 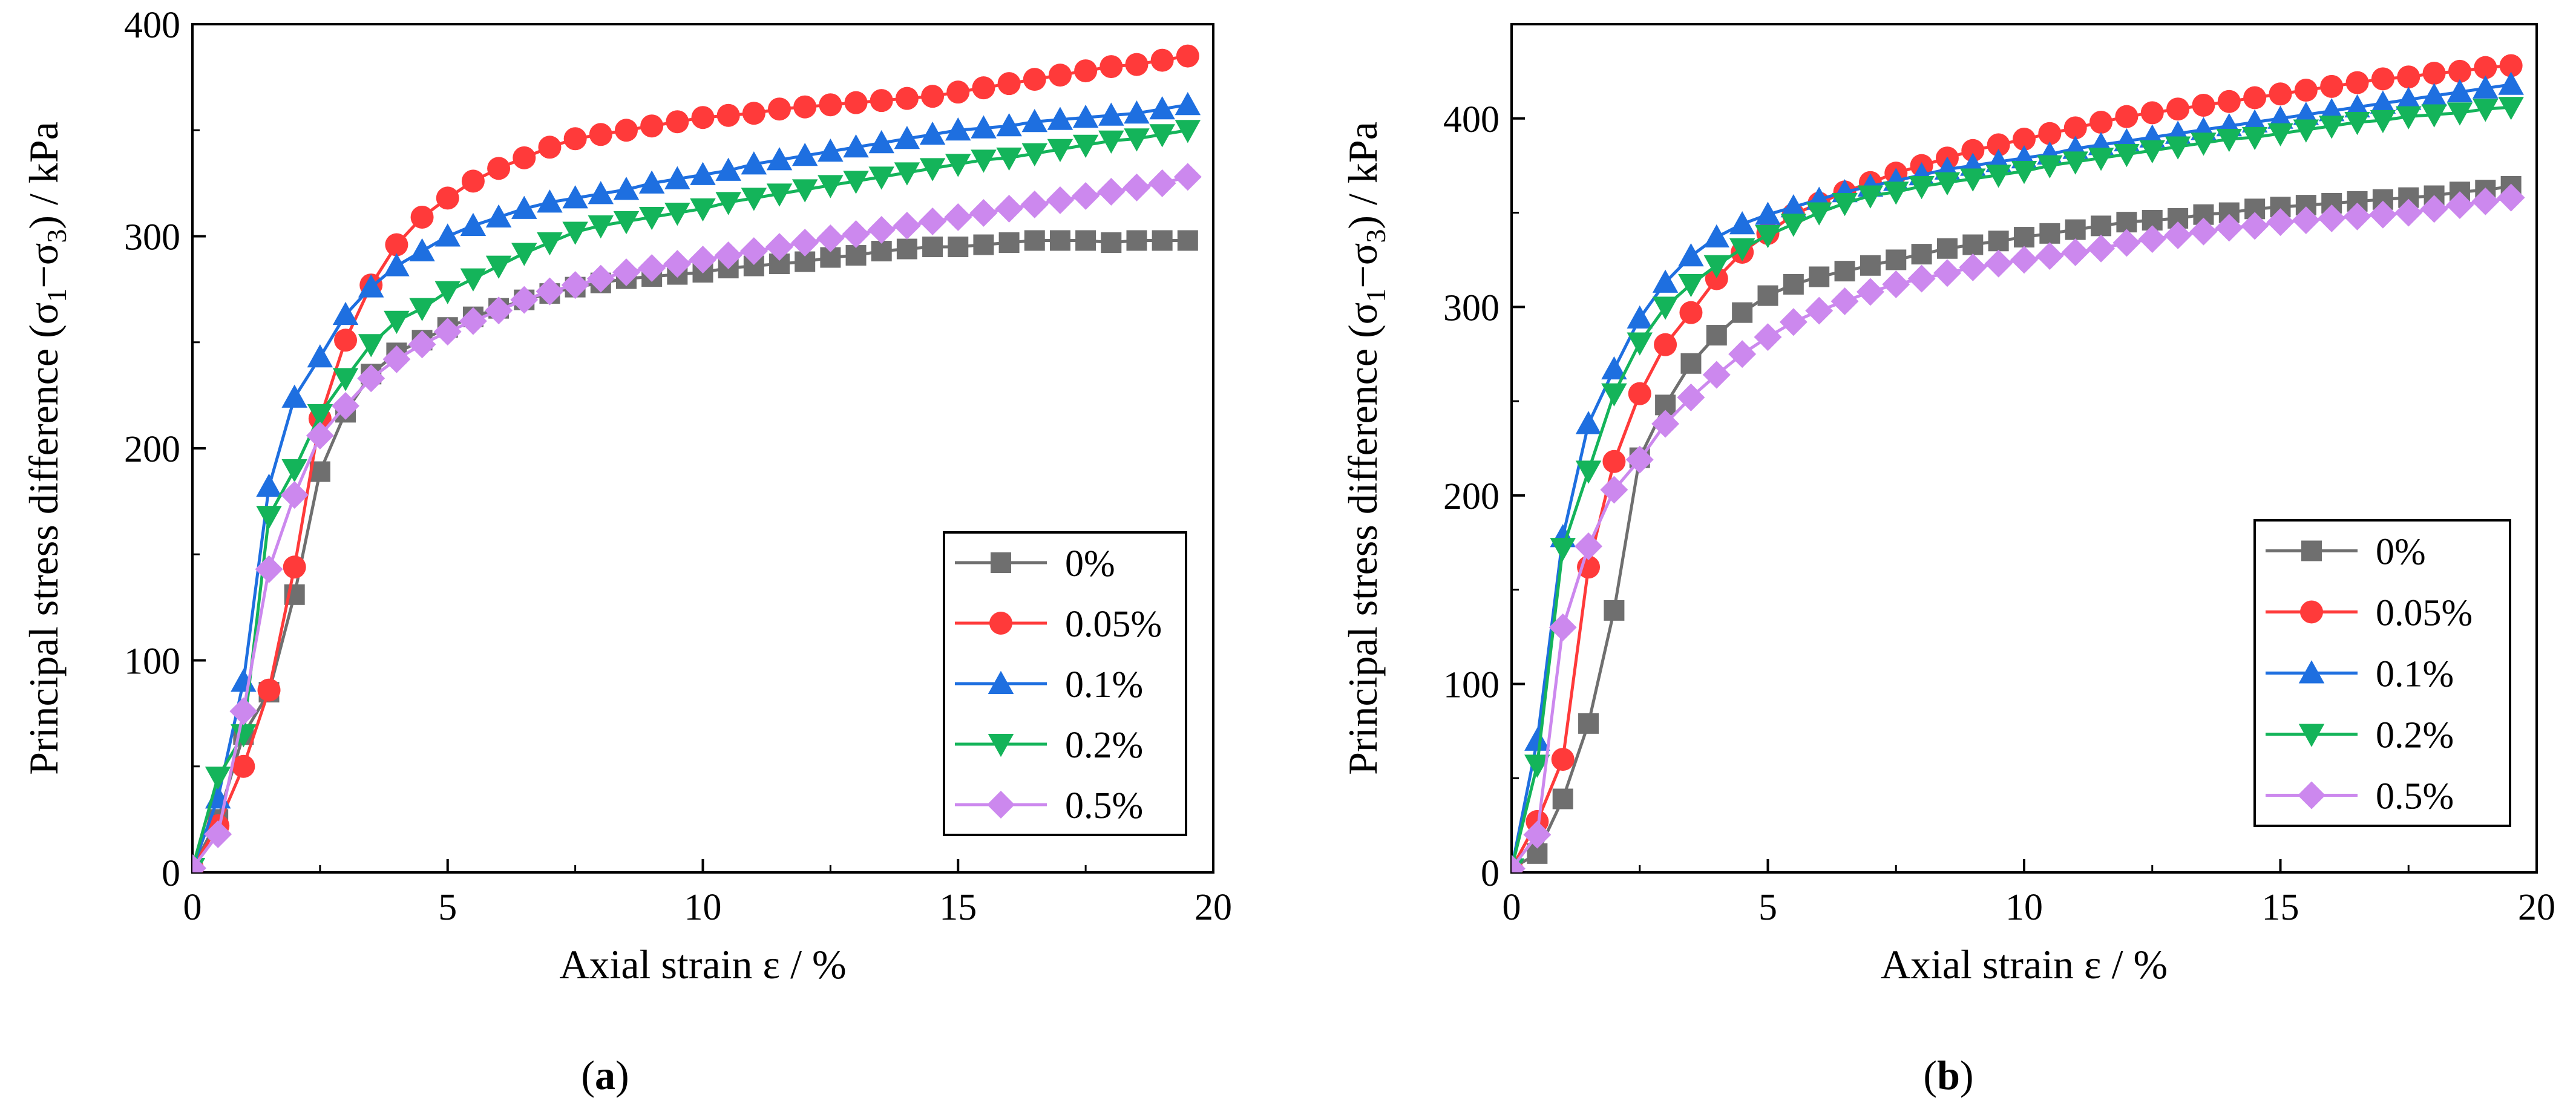 What do you see at coordinates (192, 907) in the screenshot?
I see `x-tick-label: 0` at bounding box center [192, 907].